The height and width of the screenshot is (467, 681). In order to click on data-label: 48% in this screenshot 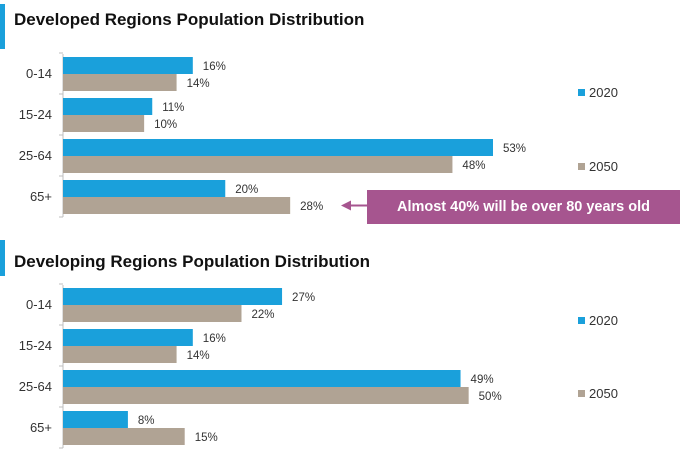, I will do `click(473, 166)`.